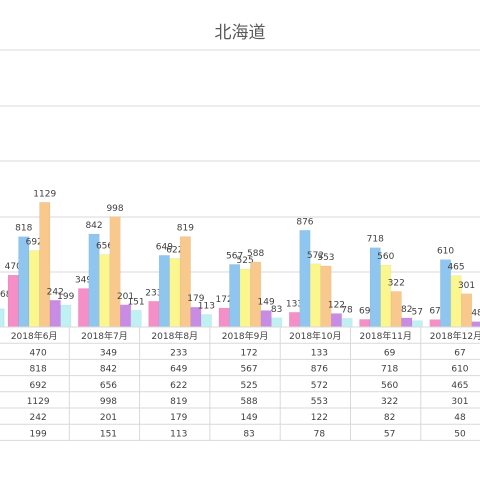 Image resolution: width=480 pixels, height=480 pixels. What do you see at coordinates (178, 370) in the screenshot?
I see `table-cell: 649` at bounding box center [178, 370].